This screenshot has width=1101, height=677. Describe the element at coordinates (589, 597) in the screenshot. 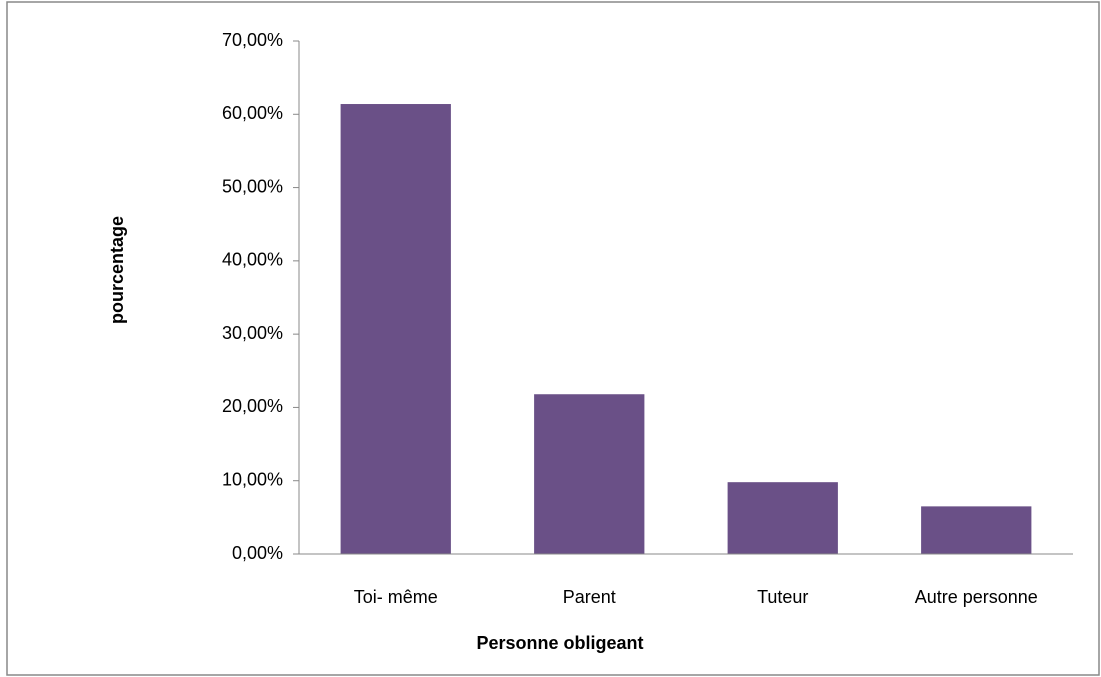

I see `x-tick-label: Parent` at that location.